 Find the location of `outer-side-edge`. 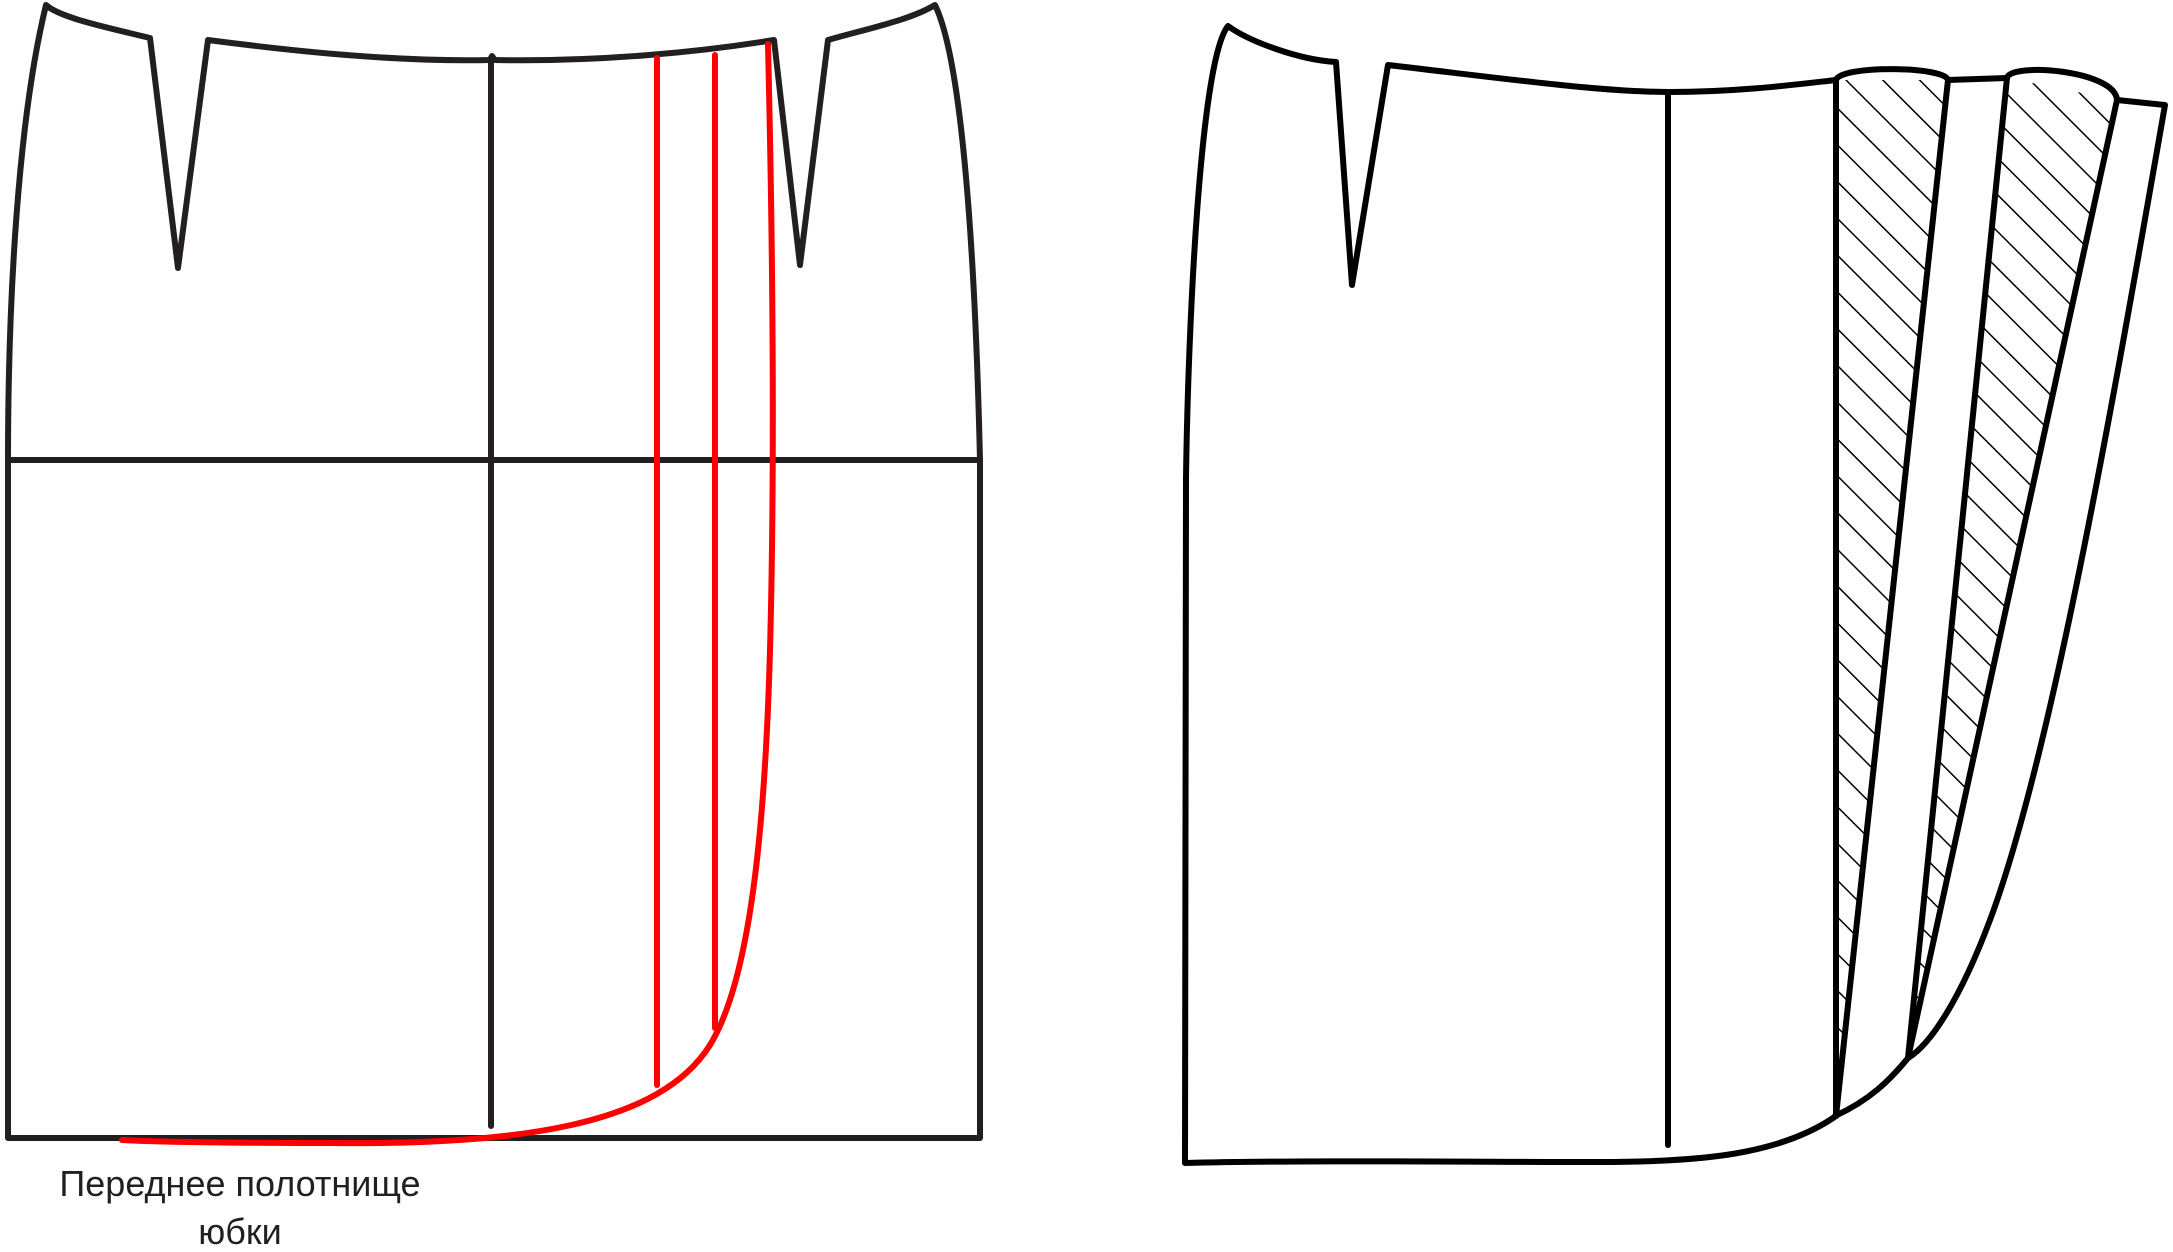

outer-side-edge is located at coordinates (2036, 579).